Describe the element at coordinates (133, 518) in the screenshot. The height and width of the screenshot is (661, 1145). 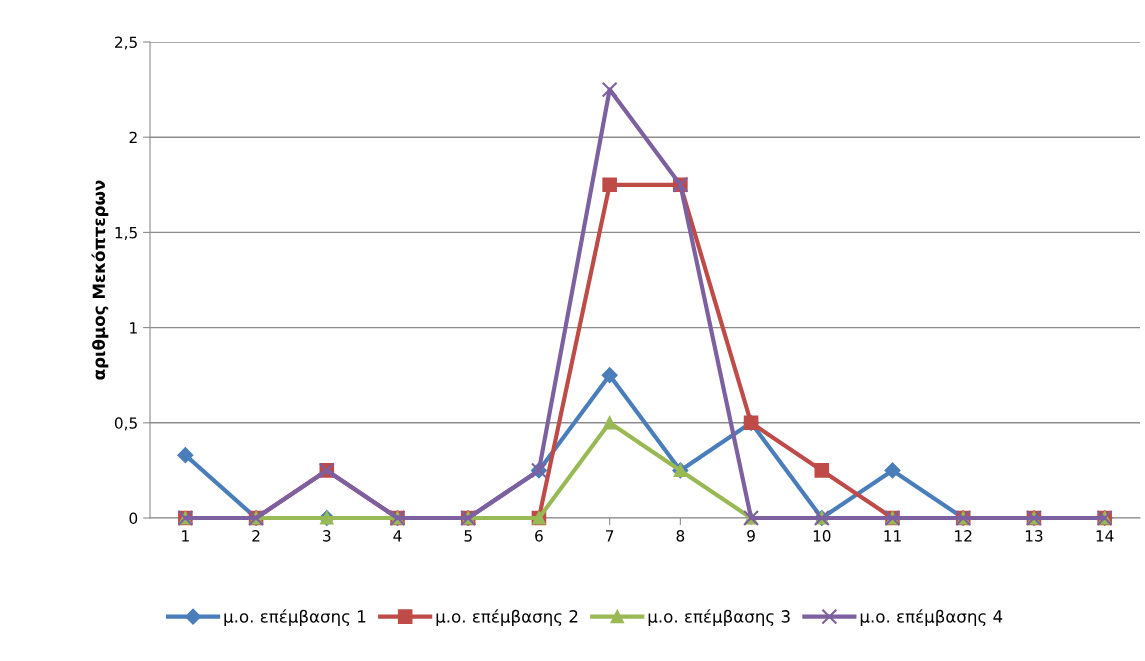
I see `y-tick-label: 0` at that location.